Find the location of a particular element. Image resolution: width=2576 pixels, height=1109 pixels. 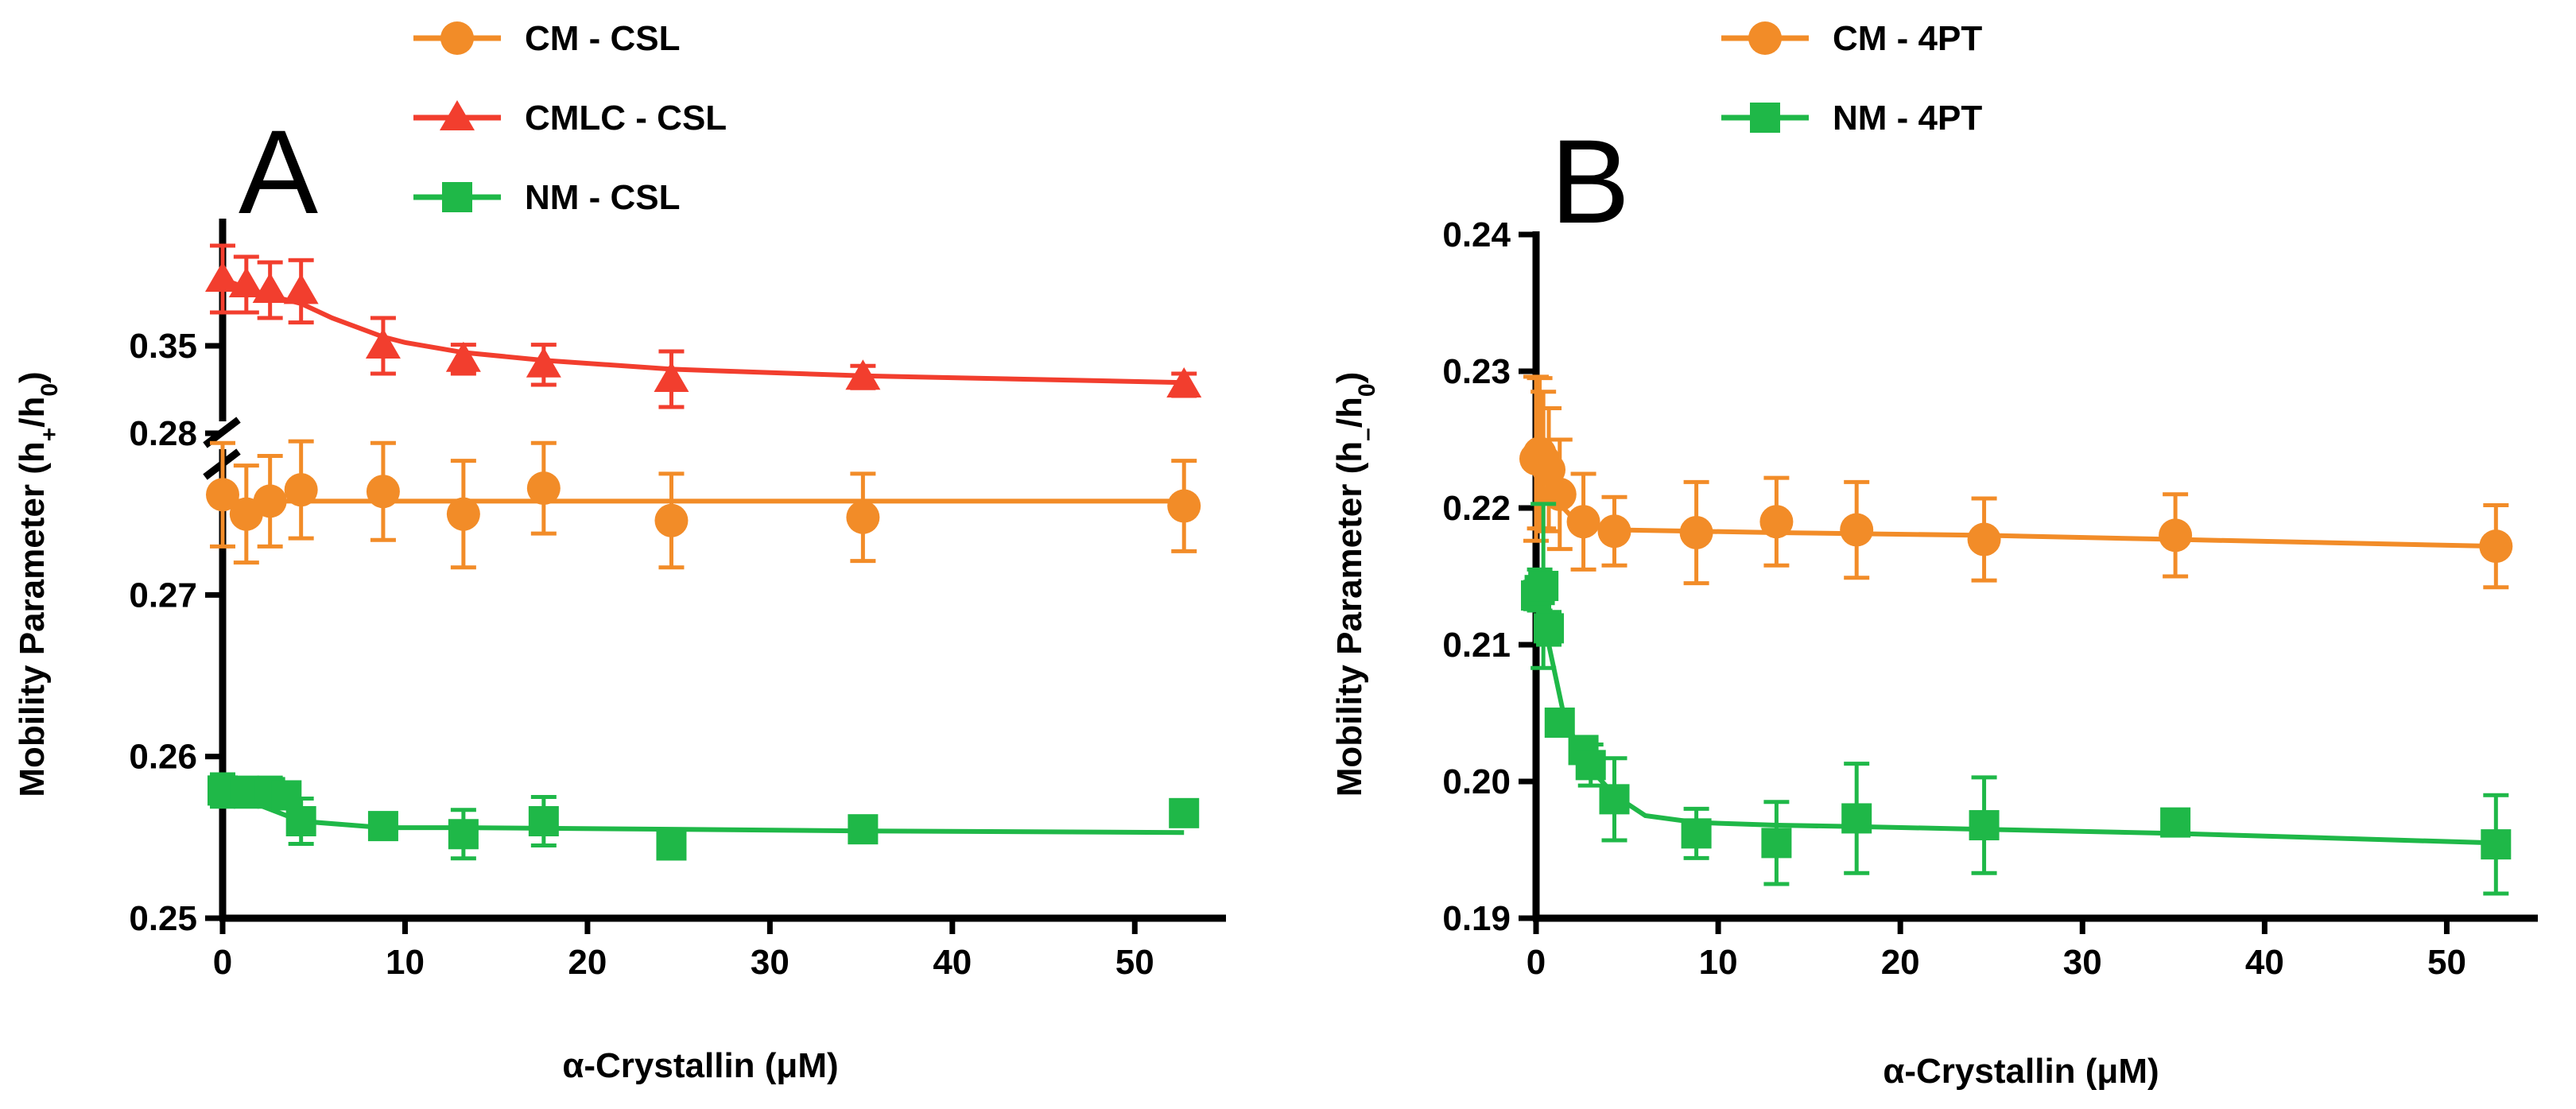

y-axis-title-part: Mobility Parameter (h is located at coordinates (1349, 619).